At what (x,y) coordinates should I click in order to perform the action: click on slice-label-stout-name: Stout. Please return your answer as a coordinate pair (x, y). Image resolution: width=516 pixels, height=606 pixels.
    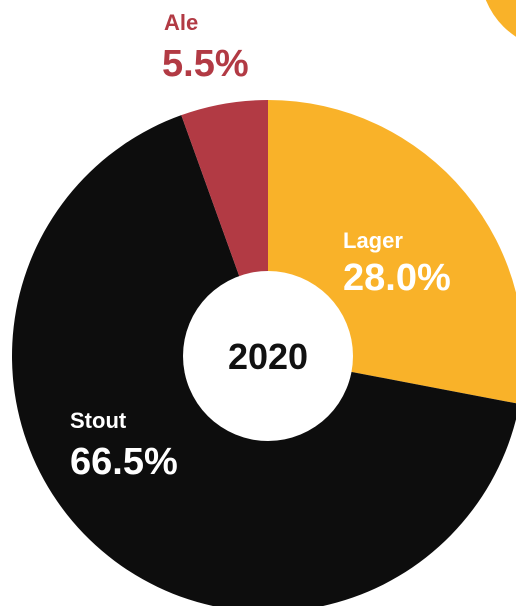
    Looking at the image, I should click on (98, 420).